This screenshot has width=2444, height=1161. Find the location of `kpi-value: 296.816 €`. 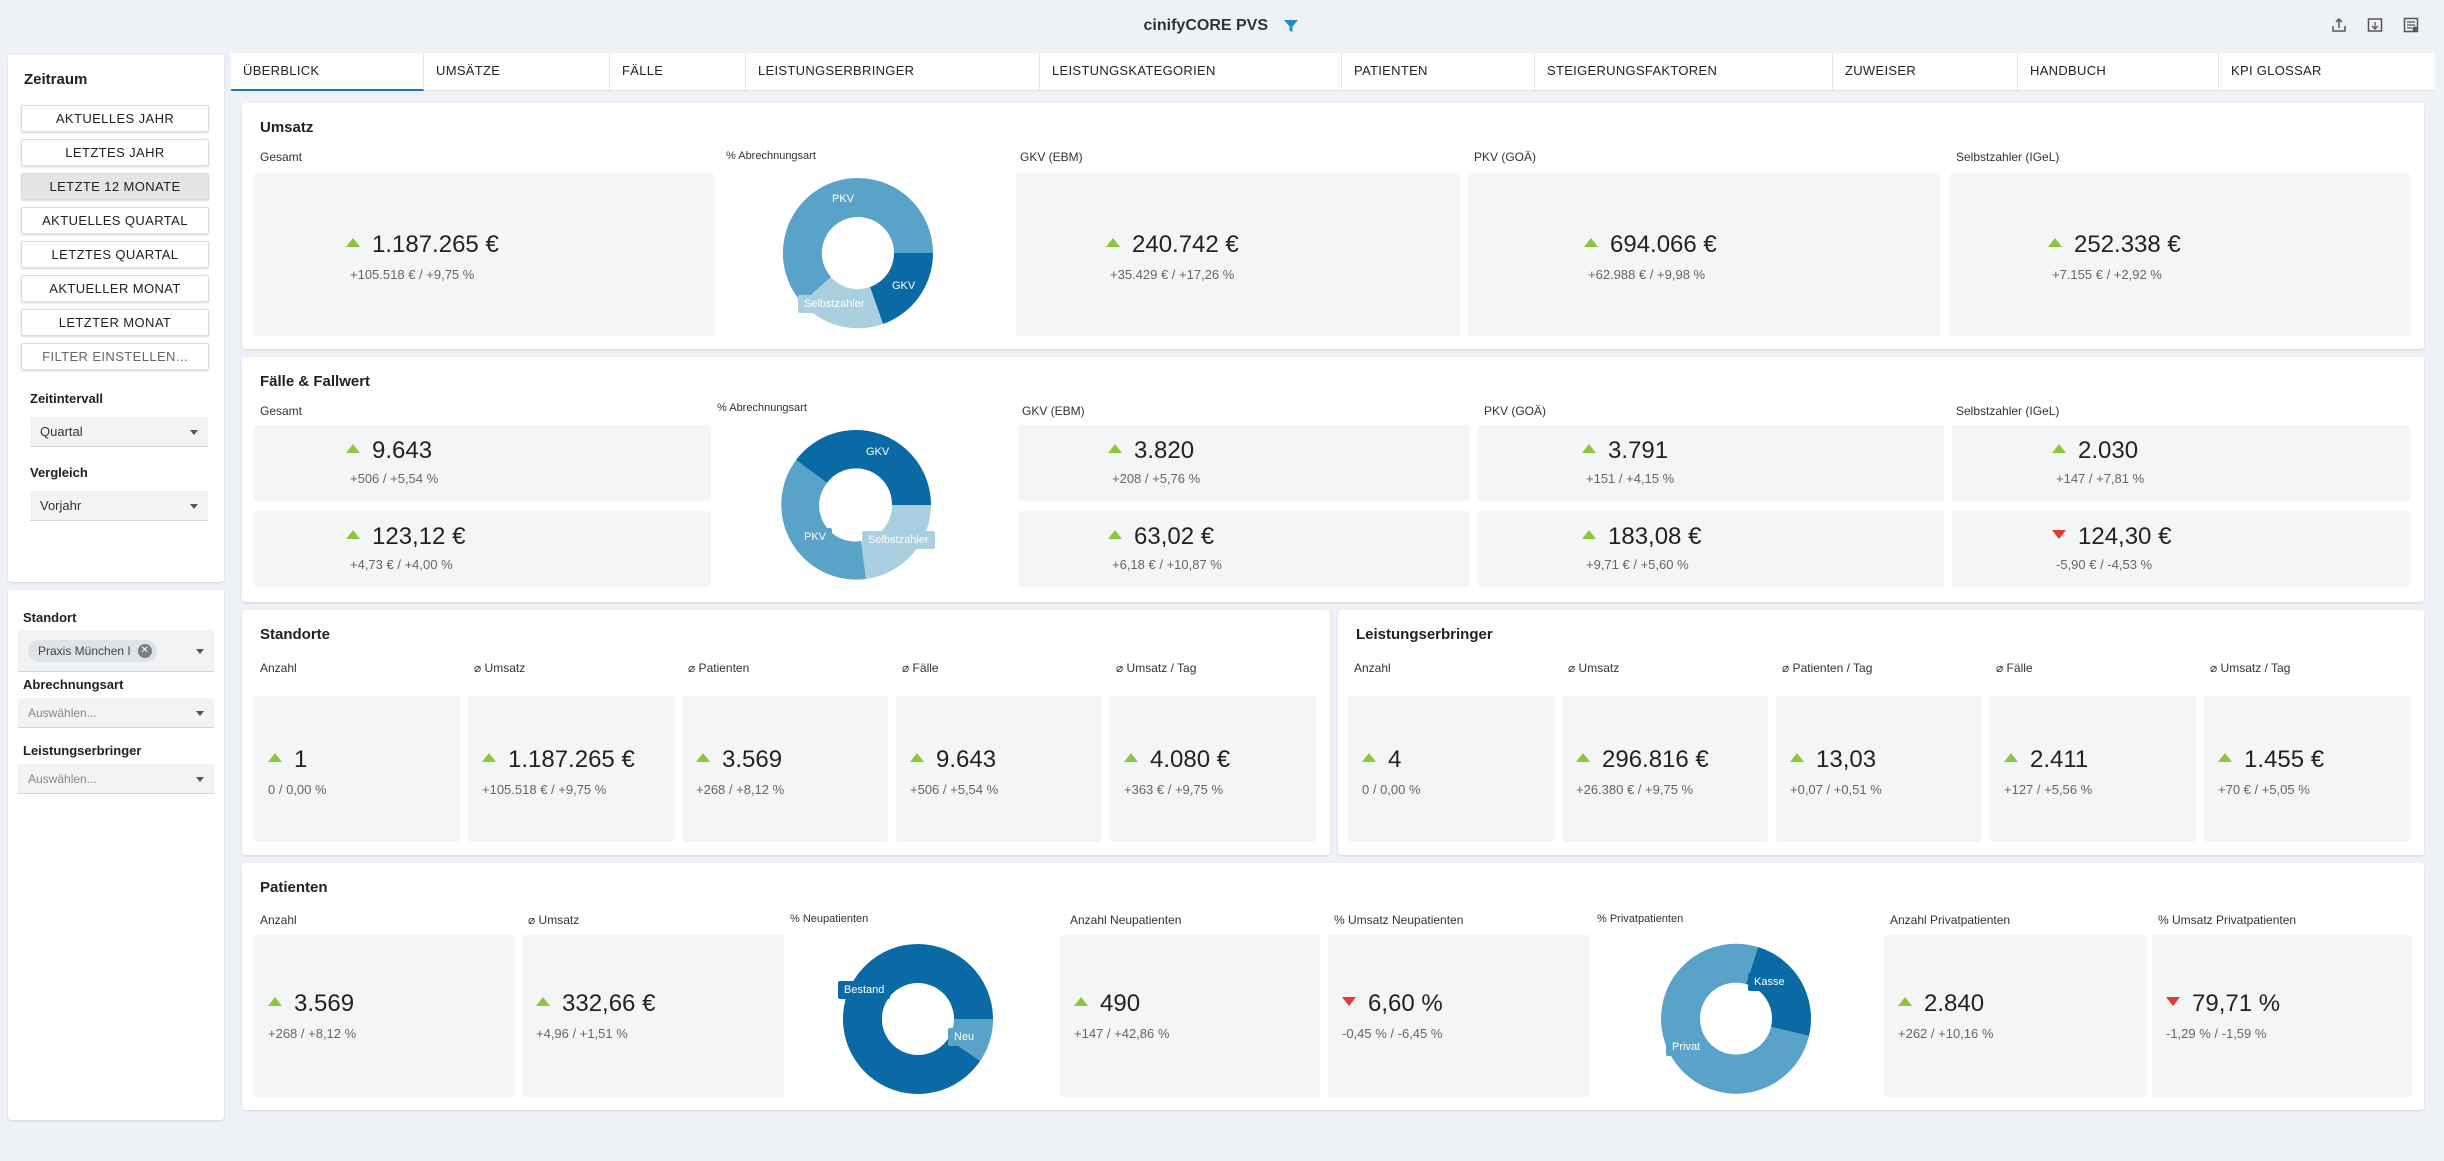

kpi-value: 296.816 € is located at coordinates (1642, 760).